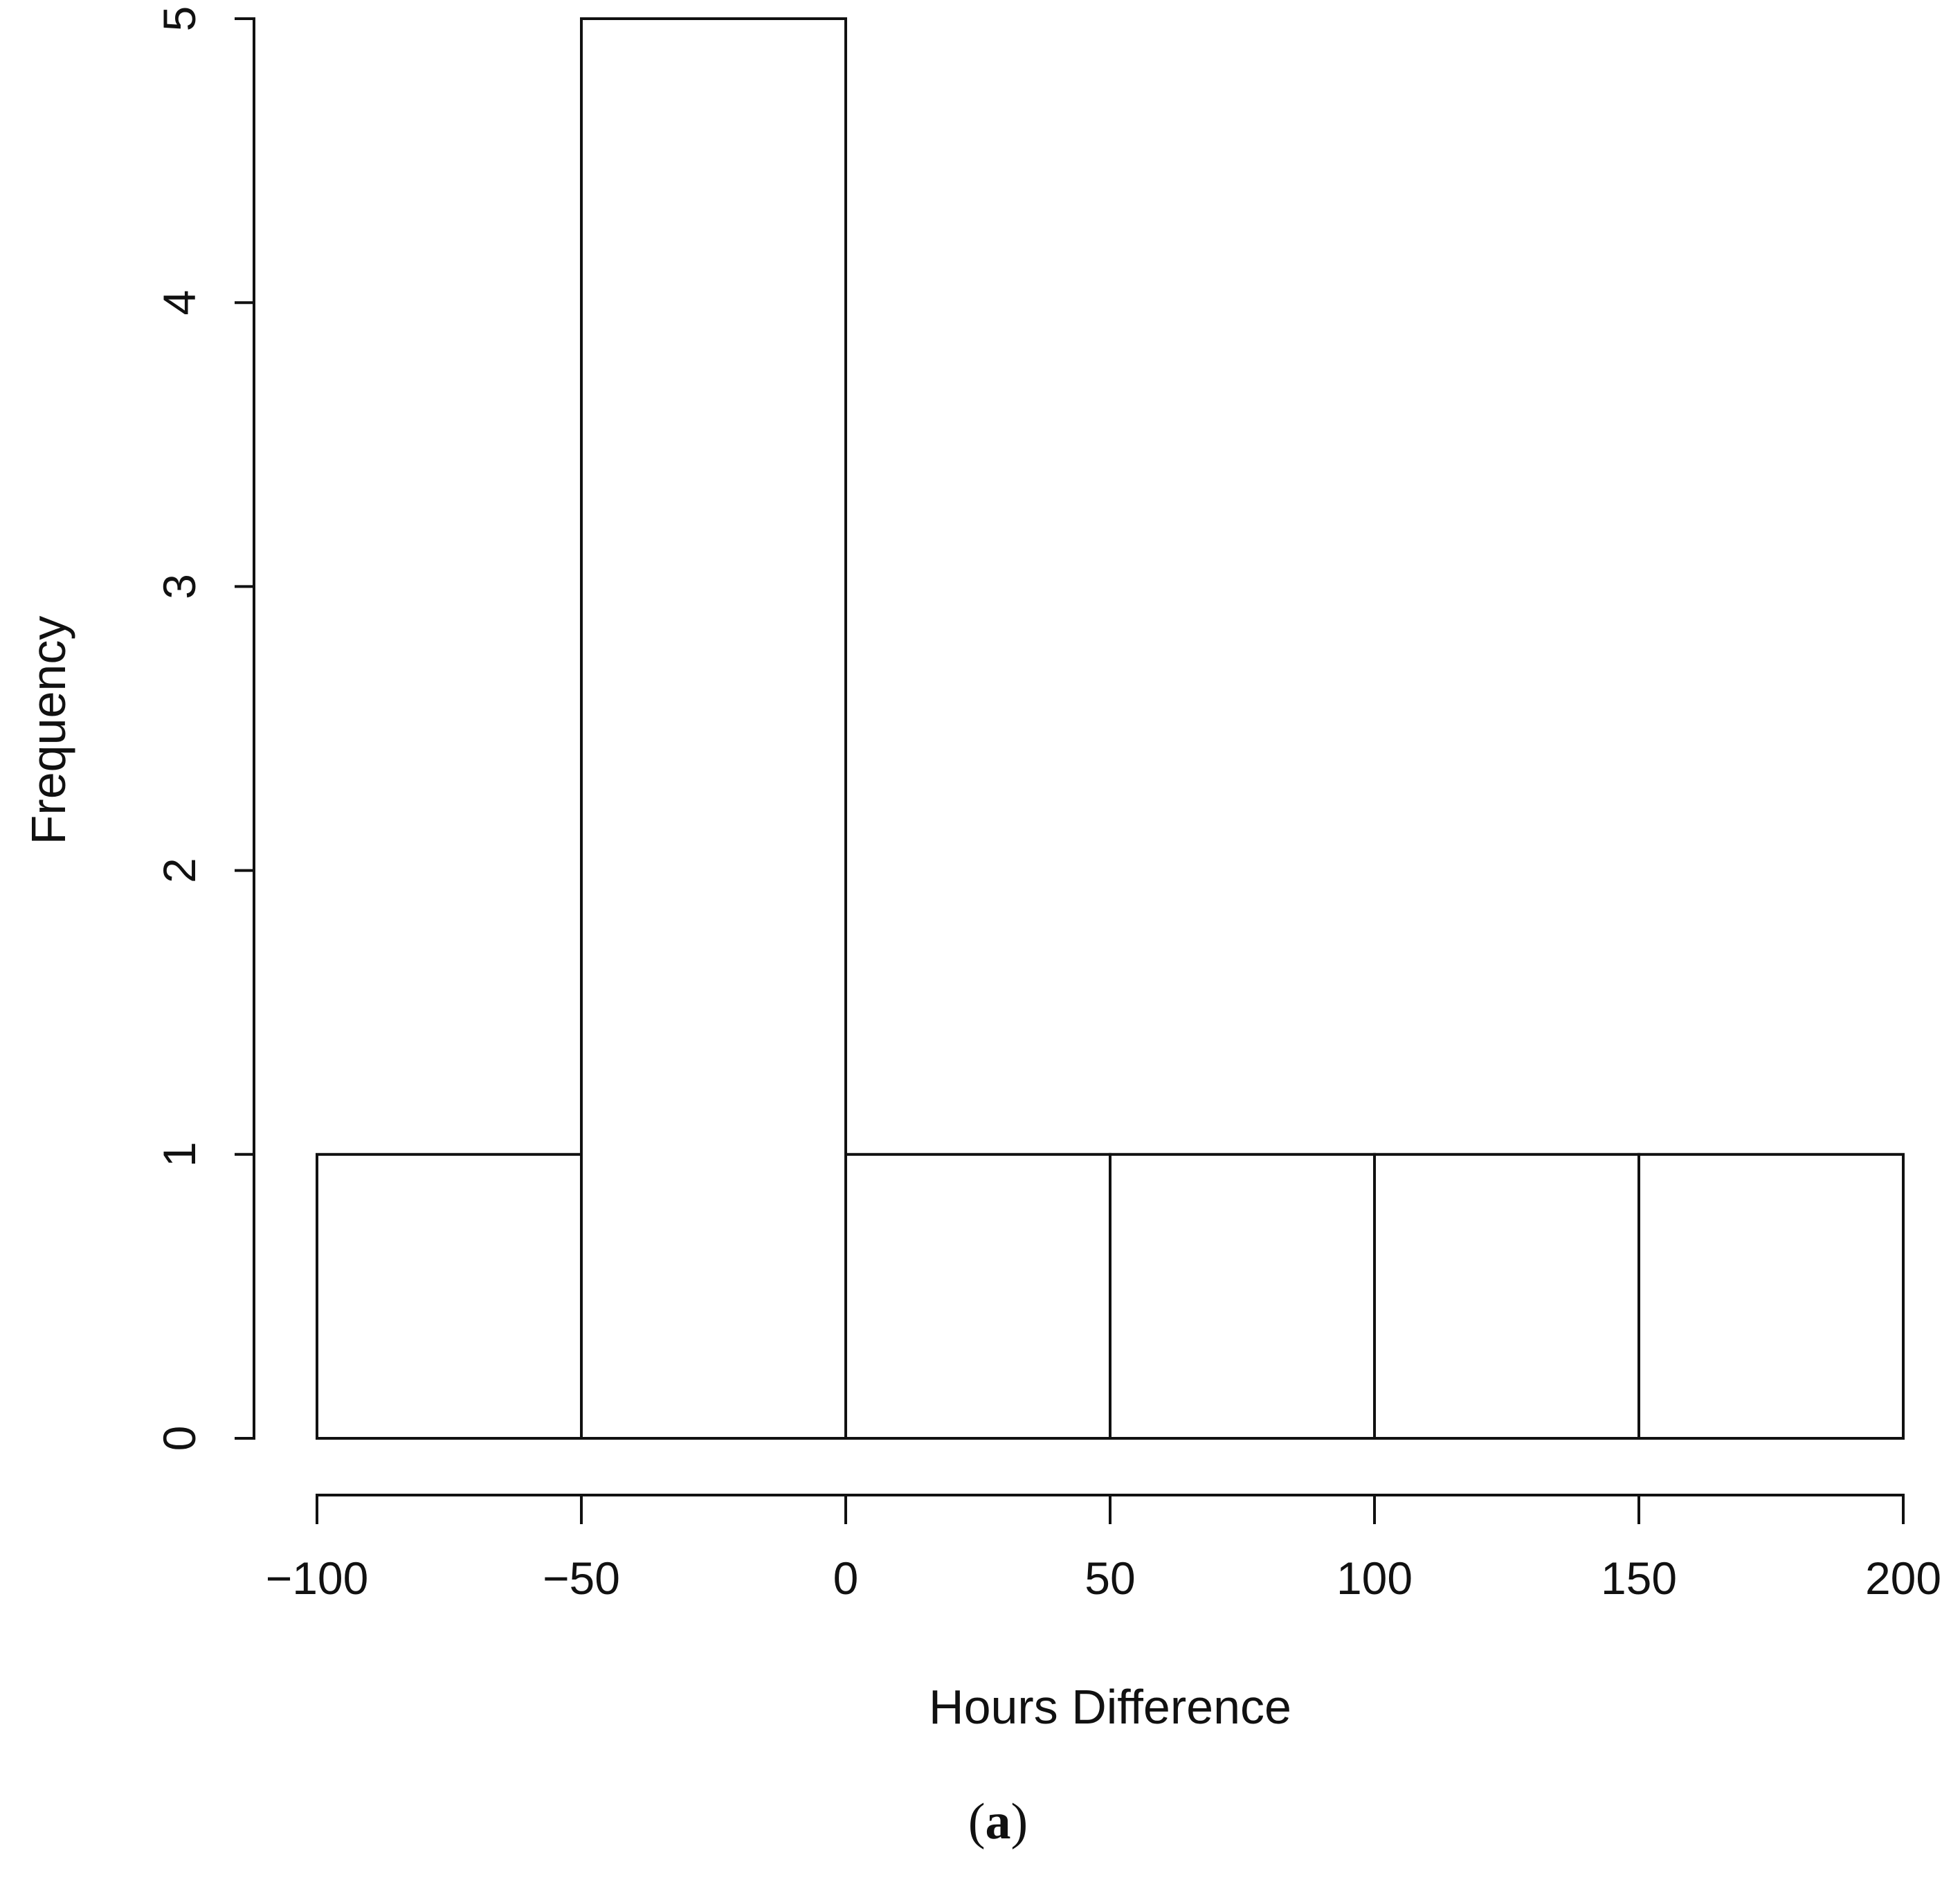 Image resolution: width=1960 pixels, height=1882 pixels. Describe the element at coordinates (179, 303) in the screenshot. I see `y-tick-label-4: 4` at that location.